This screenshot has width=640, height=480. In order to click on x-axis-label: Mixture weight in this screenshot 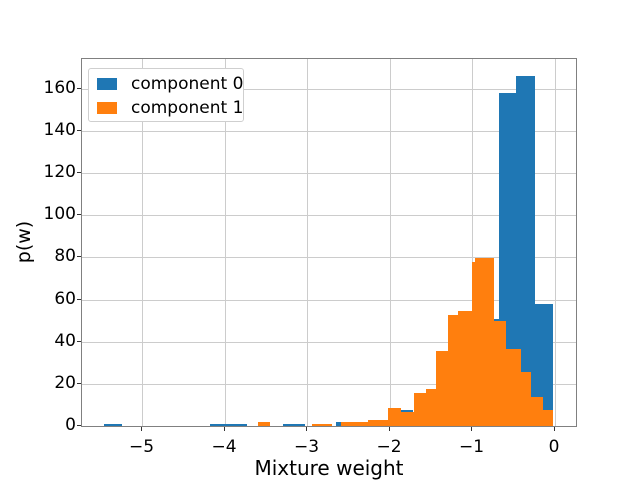, I will do `click(329, 468)`.